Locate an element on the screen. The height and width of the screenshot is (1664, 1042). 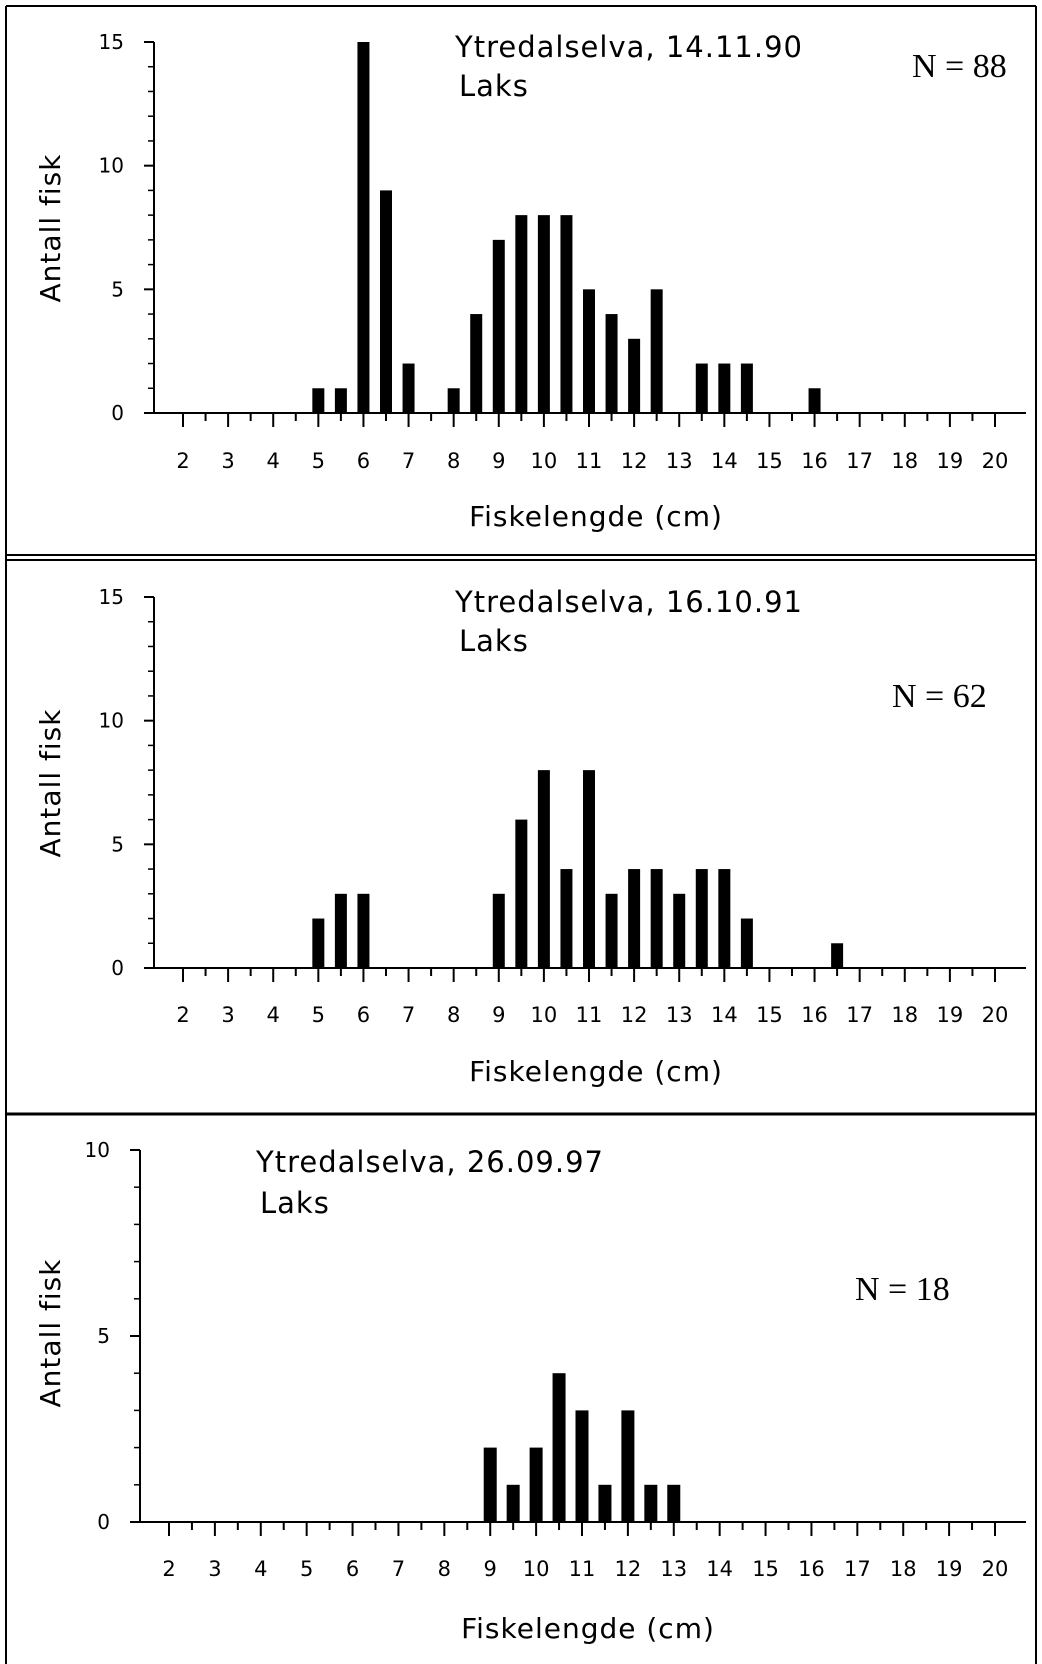
sample-size-label: N = 62 is located at coordinates (939, 696).